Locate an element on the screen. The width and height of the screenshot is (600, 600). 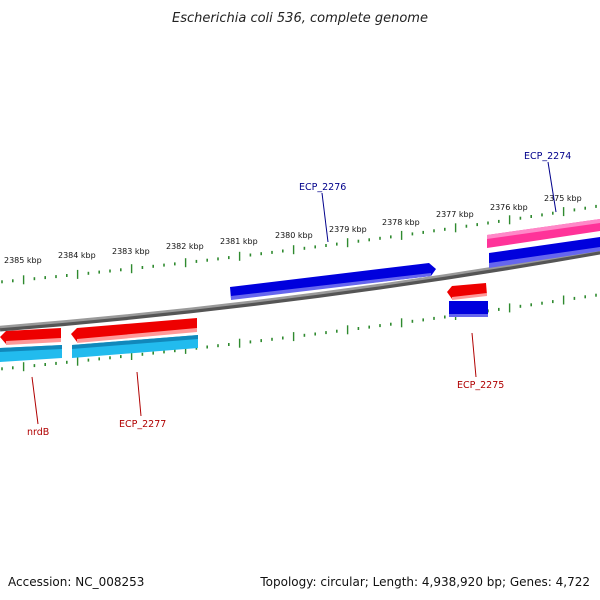
forward-strand-features is located at coordinates (415, 259).